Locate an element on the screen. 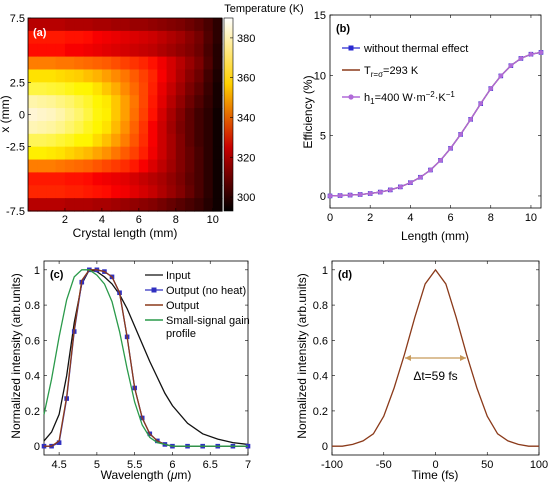 Image resolution: width=550 pixels, height=489 pixels. heatmap-x-tick-label: 8 is located at coordinates (176, 220).